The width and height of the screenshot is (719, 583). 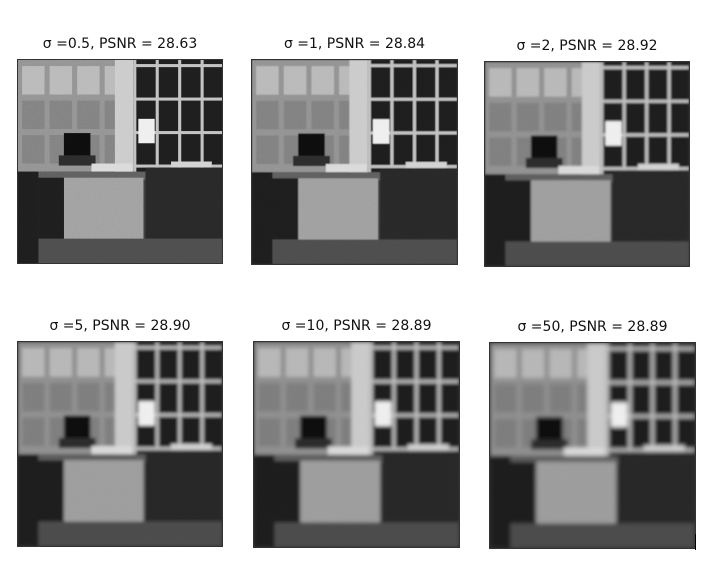 What do you see at coordinates (120, 326) in the screenshot?
I see `panel-title: σ =5, PSNR = 28.90` at bounding box center [120, 326].